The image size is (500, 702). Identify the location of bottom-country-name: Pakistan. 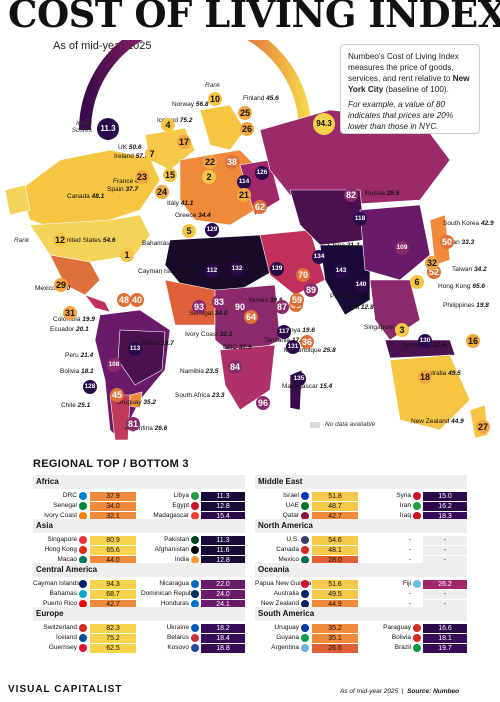
(176, 539).